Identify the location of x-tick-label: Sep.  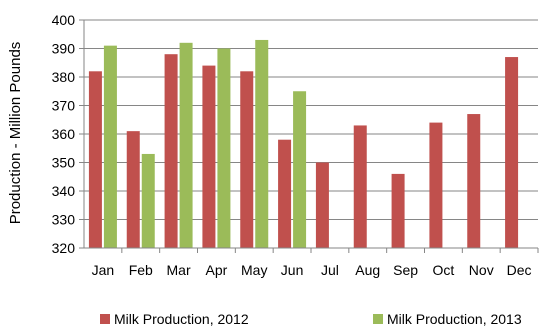
(405, 270).